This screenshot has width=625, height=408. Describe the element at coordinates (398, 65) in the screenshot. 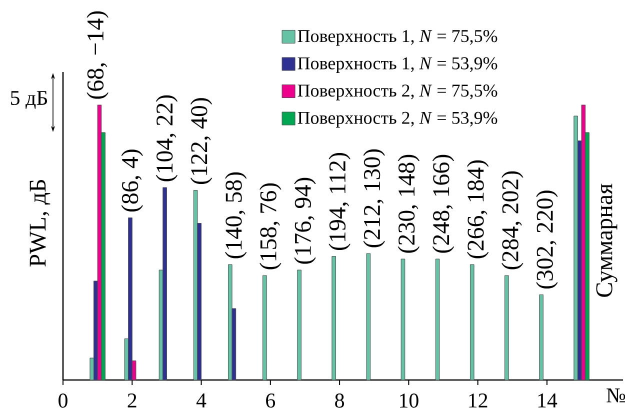

I see `legend-label: Поверхность 1, N = 53,9%` at that location.